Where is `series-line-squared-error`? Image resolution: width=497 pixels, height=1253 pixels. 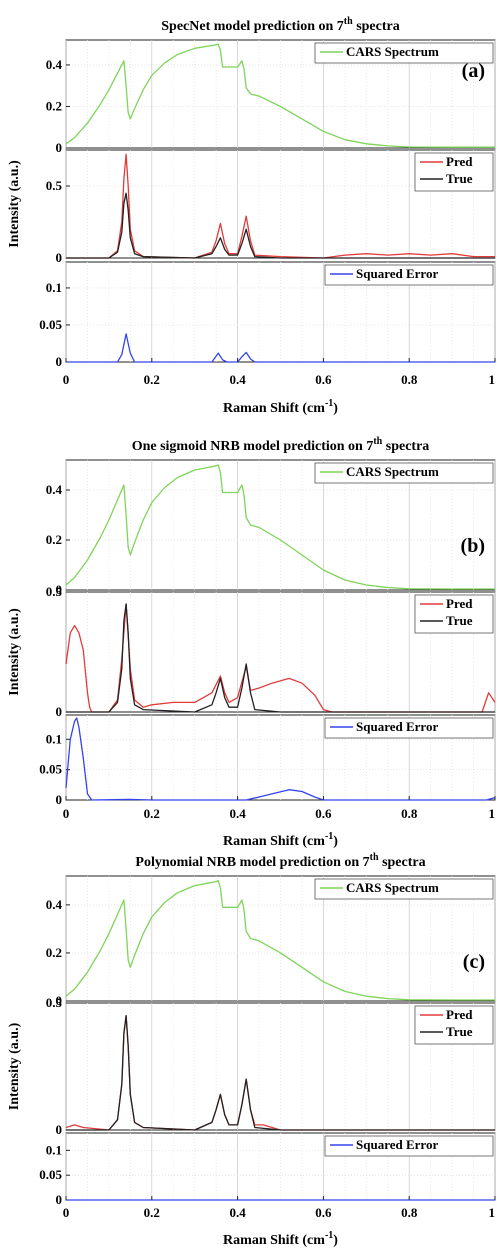
series-line-squared-error is located at coordinates (280, 348).